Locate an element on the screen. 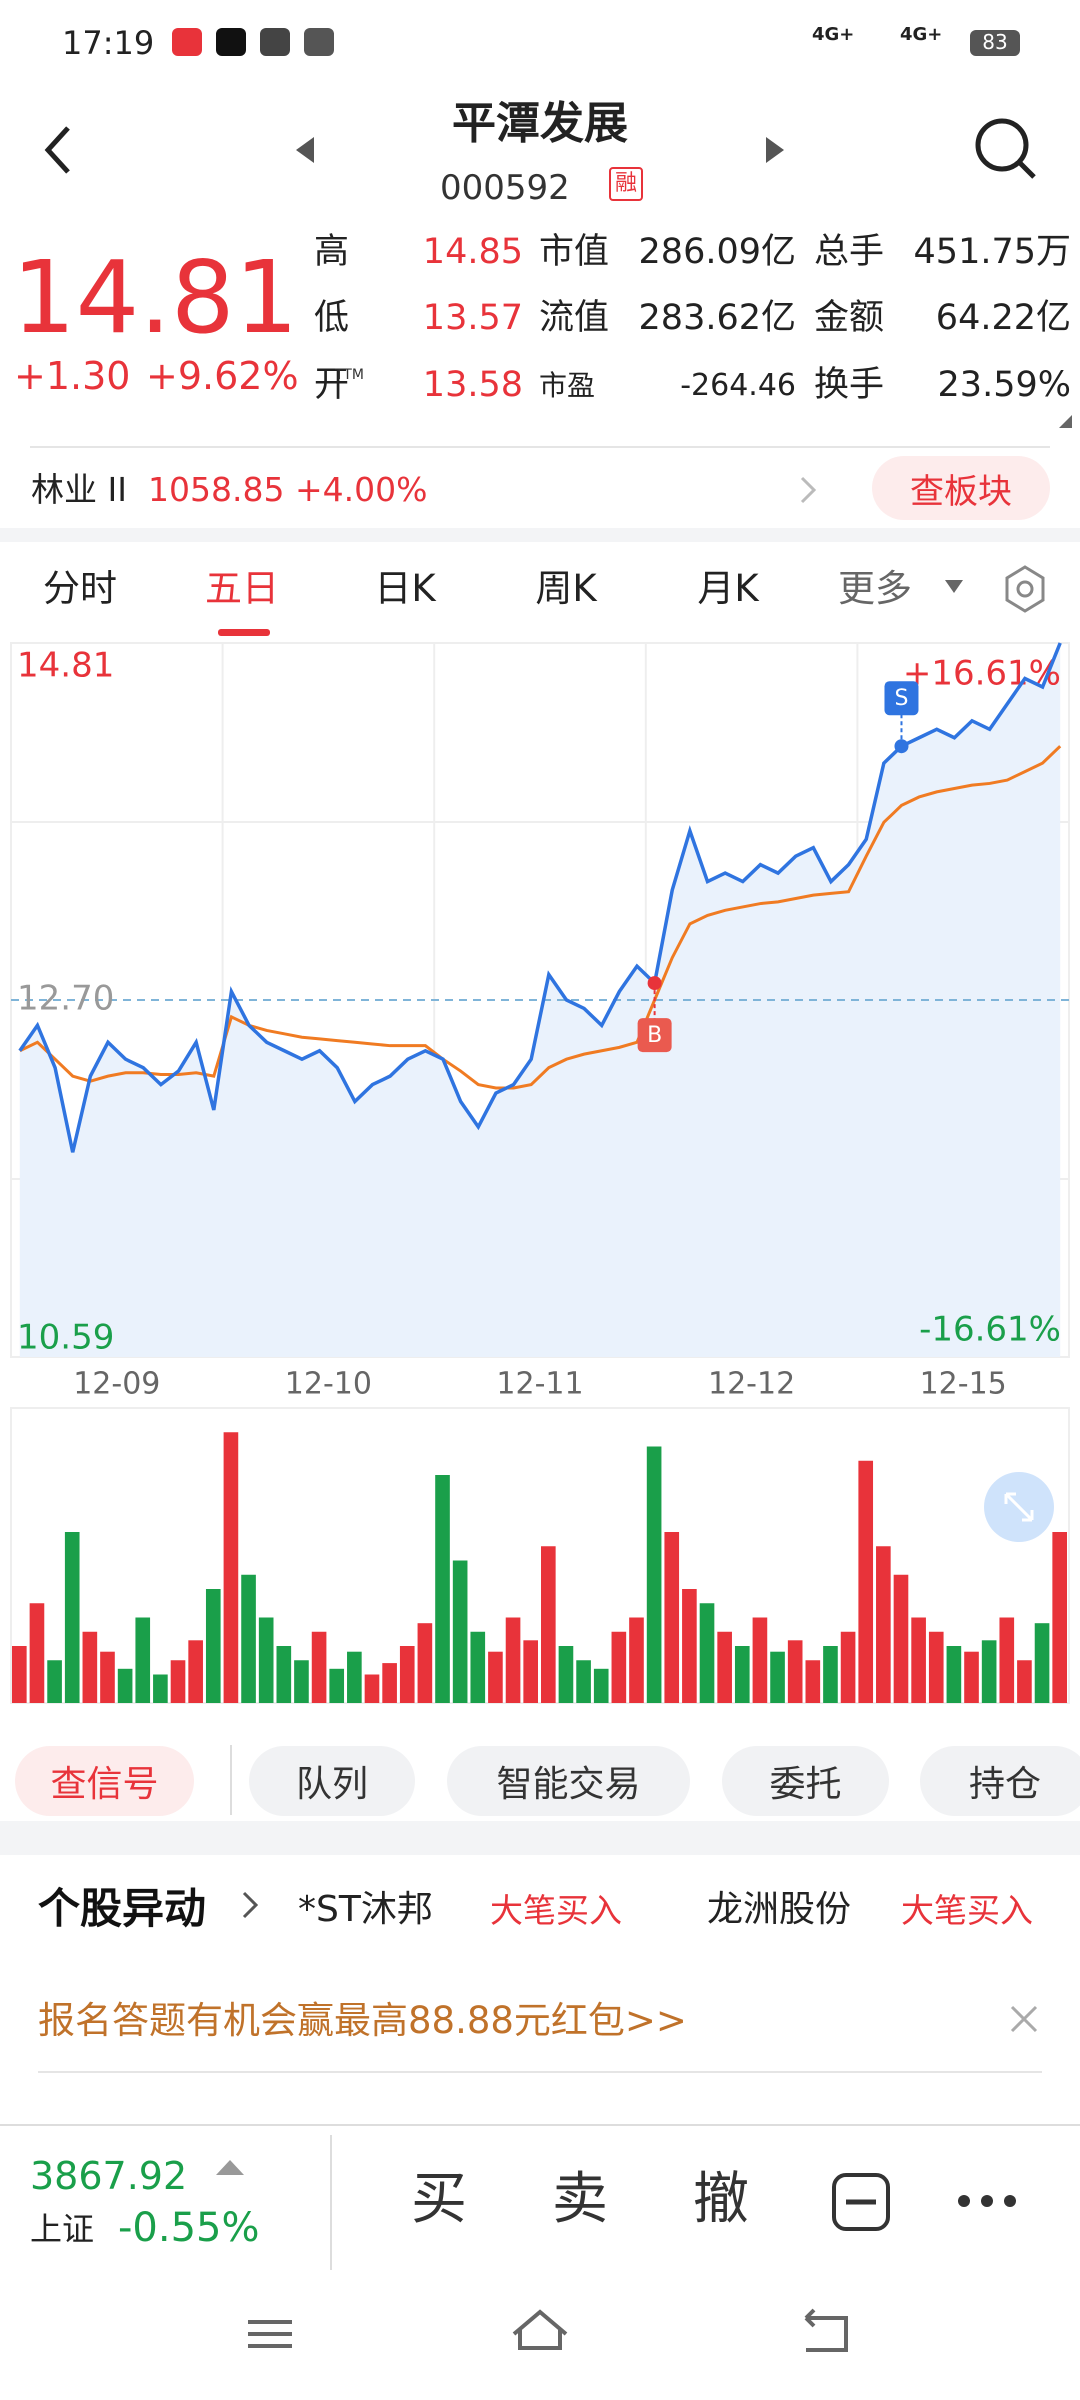  sector-name: 林业 II is located at coordinates (79, 489).